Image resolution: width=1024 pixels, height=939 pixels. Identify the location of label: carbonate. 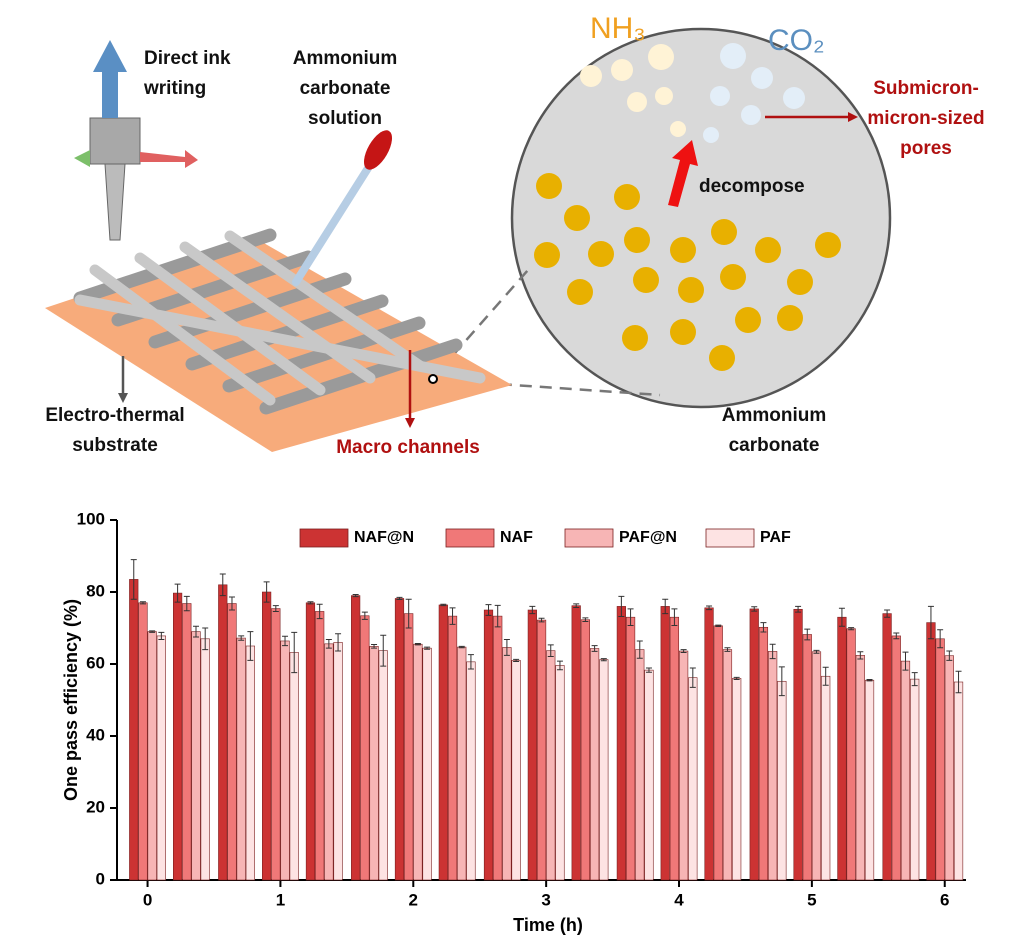
(345, 88).